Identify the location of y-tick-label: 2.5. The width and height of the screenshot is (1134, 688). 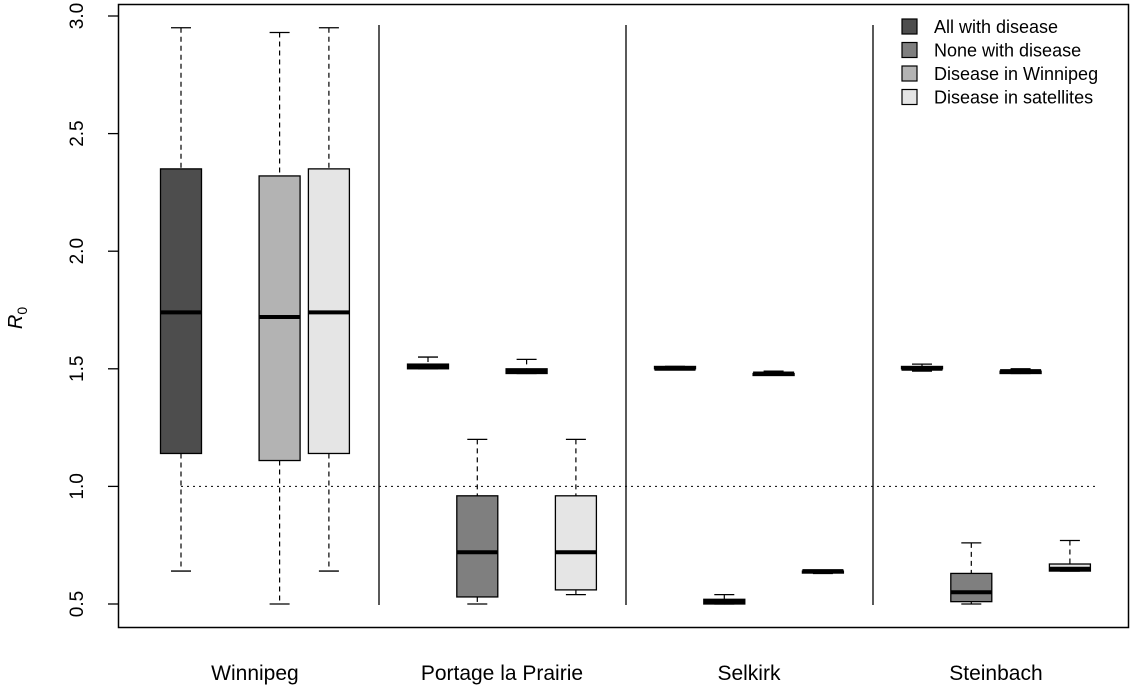
(77, 133).